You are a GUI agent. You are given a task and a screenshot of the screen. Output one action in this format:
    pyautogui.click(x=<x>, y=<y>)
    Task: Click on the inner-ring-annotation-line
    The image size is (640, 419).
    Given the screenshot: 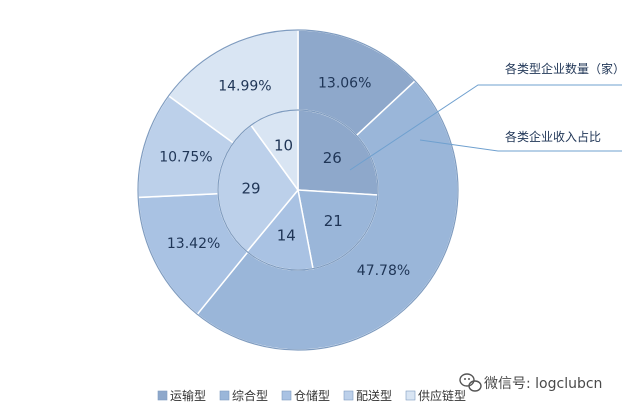 What is the action you would take?
    pyautogui.click(x=485, y=127)
    